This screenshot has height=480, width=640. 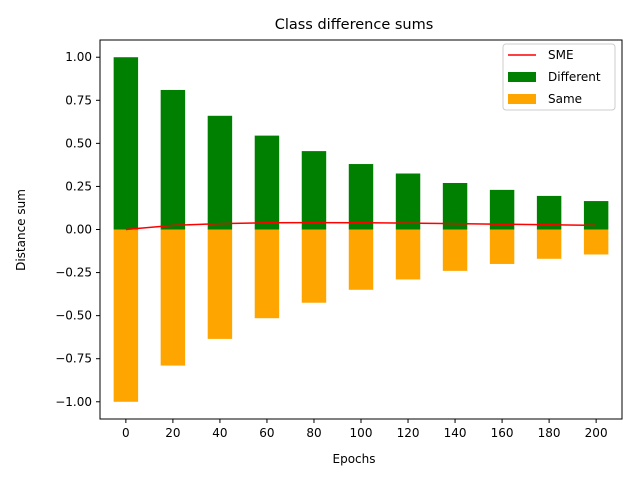 I want to click on legend-swatch-same, so click(x=522, y=99).